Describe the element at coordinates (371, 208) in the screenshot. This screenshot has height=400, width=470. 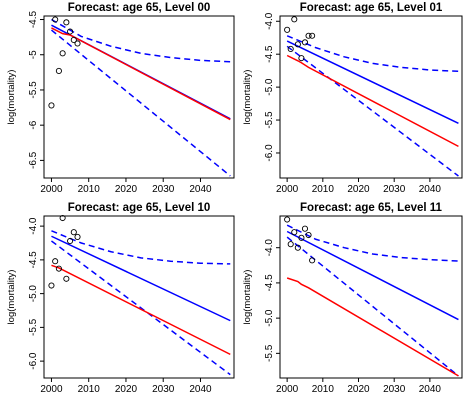
I see `chart-title: Forecast: age 65, Level 11` at that location.